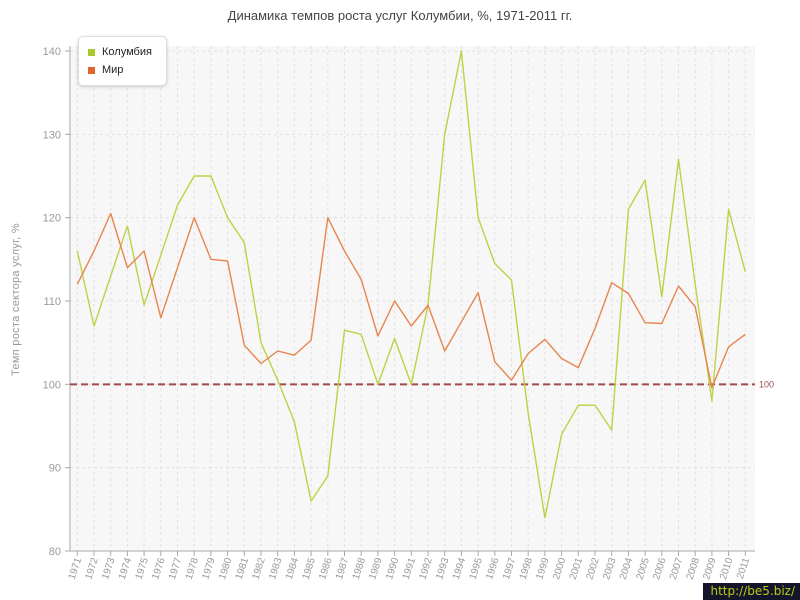  I want to click on svg-text: 1989, so click(375, 568).